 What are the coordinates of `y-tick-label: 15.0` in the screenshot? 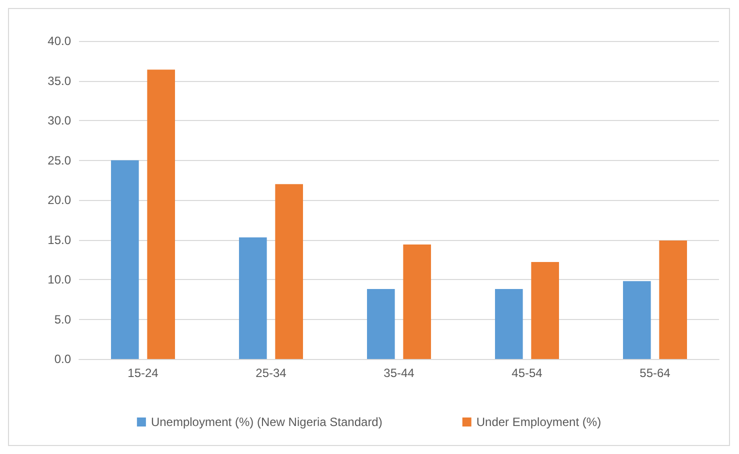 It's located at (60, 239).